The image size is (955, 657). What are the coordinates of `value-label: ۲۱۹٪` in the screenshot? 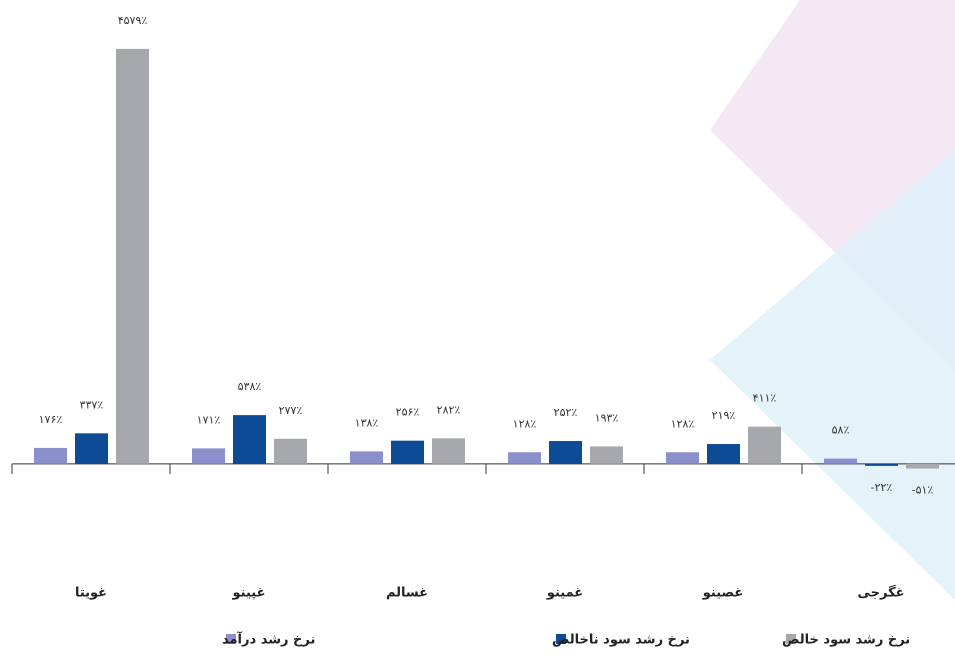 It's located at (724, 415).